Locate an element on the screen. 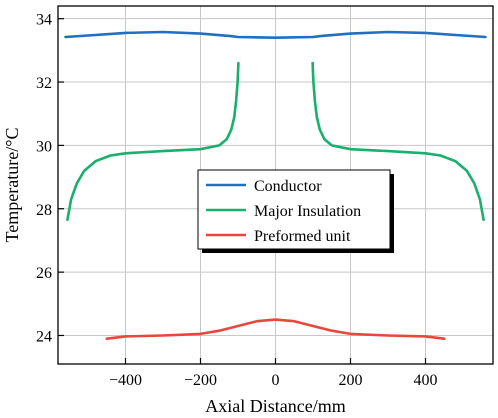 The height and width of the screenshot is (418, 498). legend: Conductor Major Insulation Preformed unit is located at coordinates (295, 211).